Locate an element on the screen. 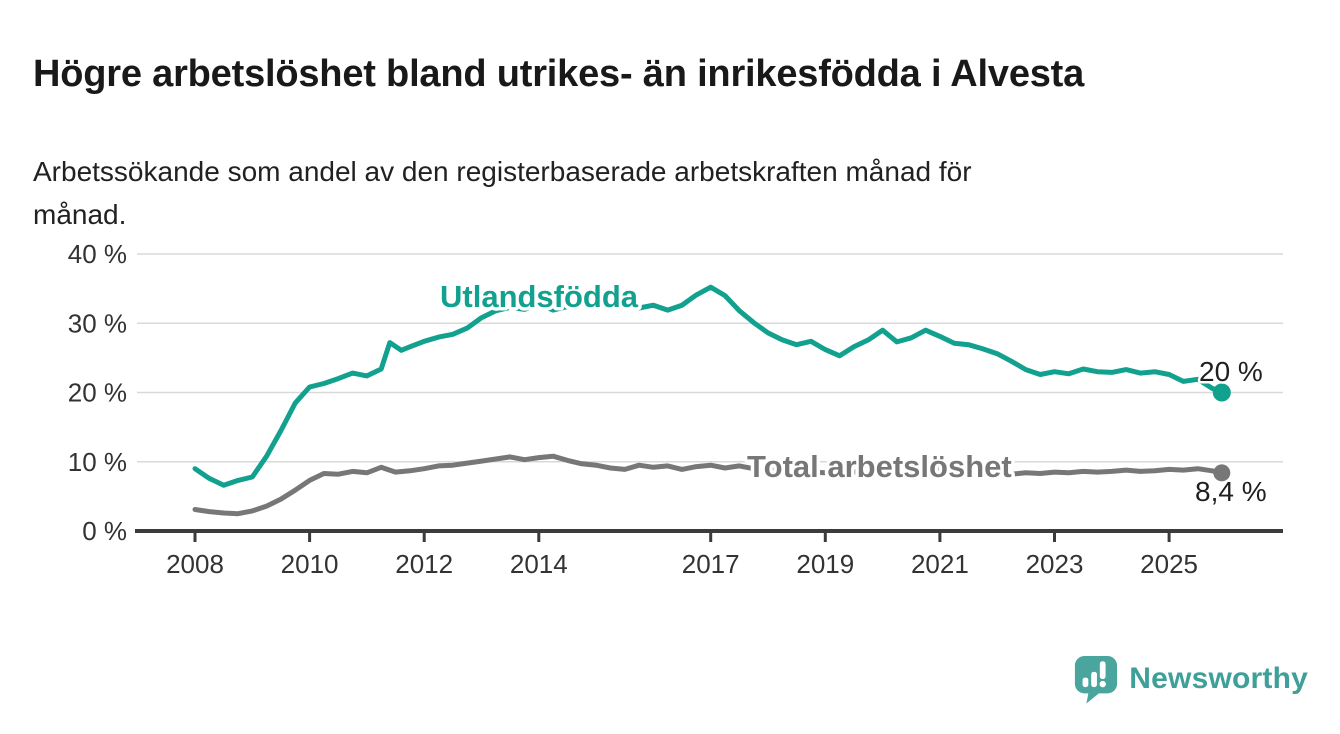 Image resolution: width=1340 pixels, height=734 pixels. chart-subtitle-line-2: månad. is located at coordinates (80, 214).